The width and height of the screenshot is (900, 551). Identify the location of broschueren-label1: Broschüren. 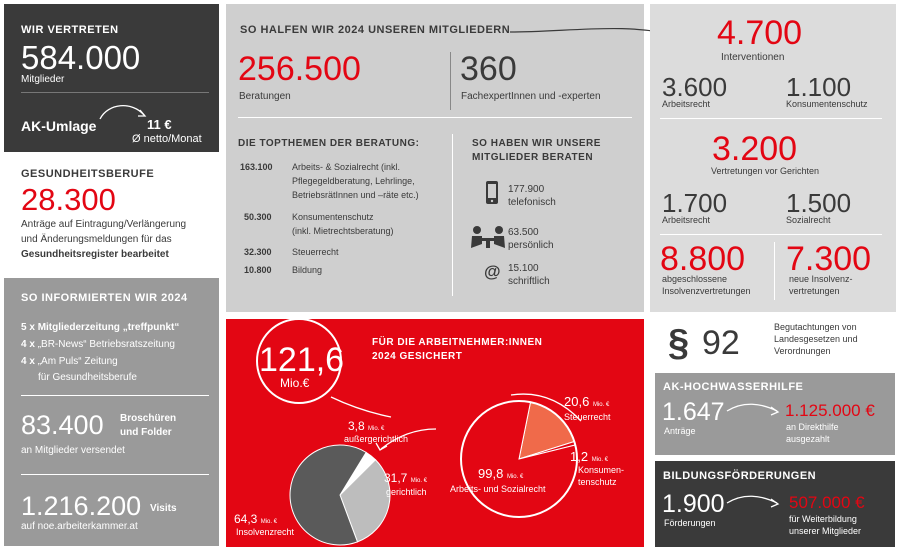
(148, 418).